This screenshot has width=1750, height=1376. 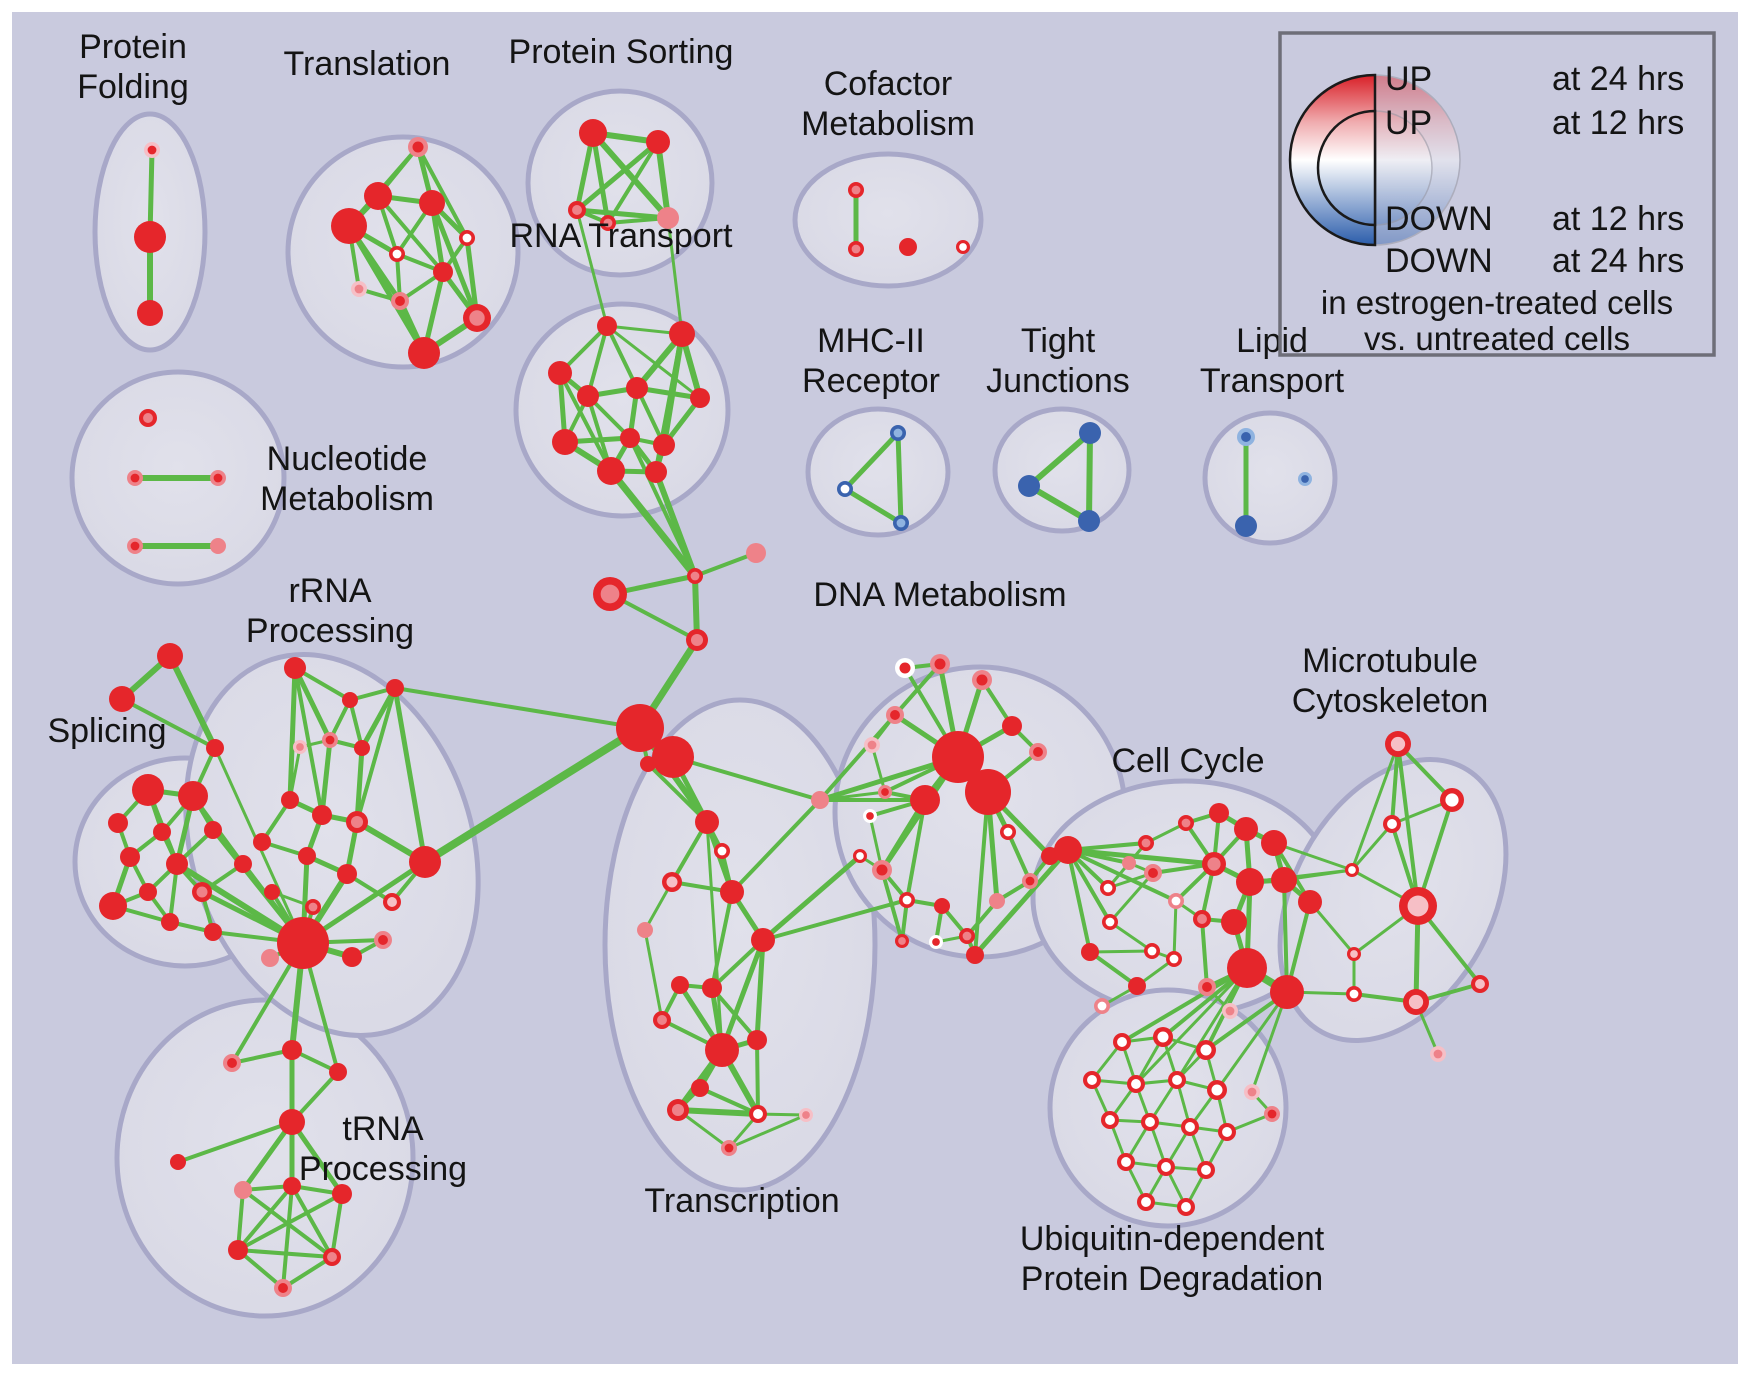 I want to click on edge-ps3-ps5, so click(x=622, y=214).